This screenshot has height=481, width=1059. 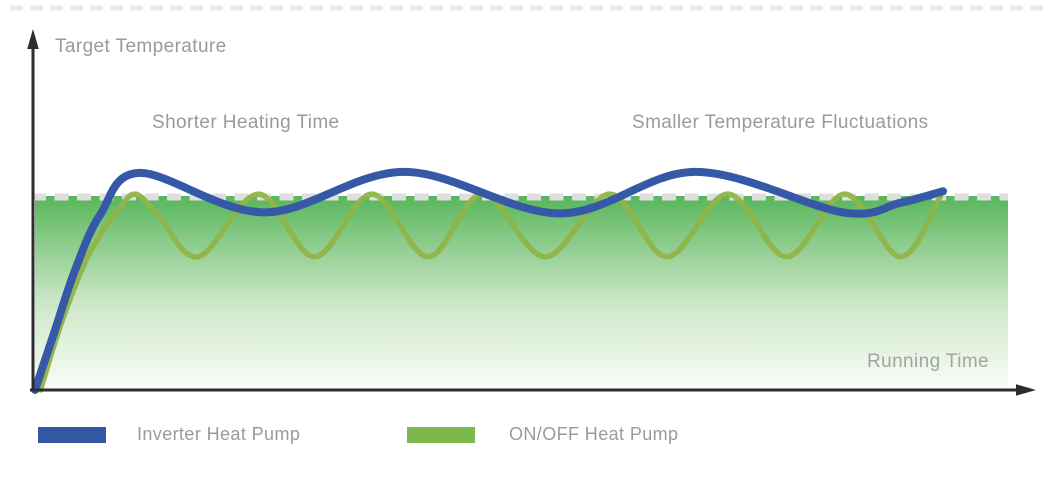 What do you see at coordinates (141, 46) in the screenshot?
I see `y-axis-label: Target Temperature` at bounding box center [141, 46].